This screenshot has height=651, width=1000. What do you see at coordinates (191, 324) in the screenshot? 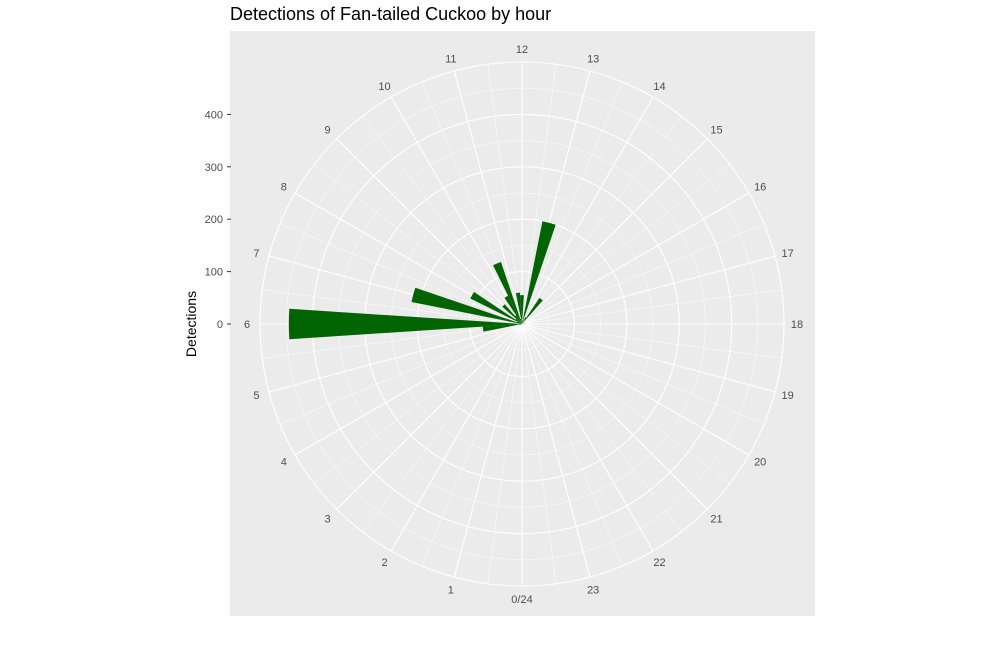
I see `y-axis-title: Detections` at bounding box center [191, 324].